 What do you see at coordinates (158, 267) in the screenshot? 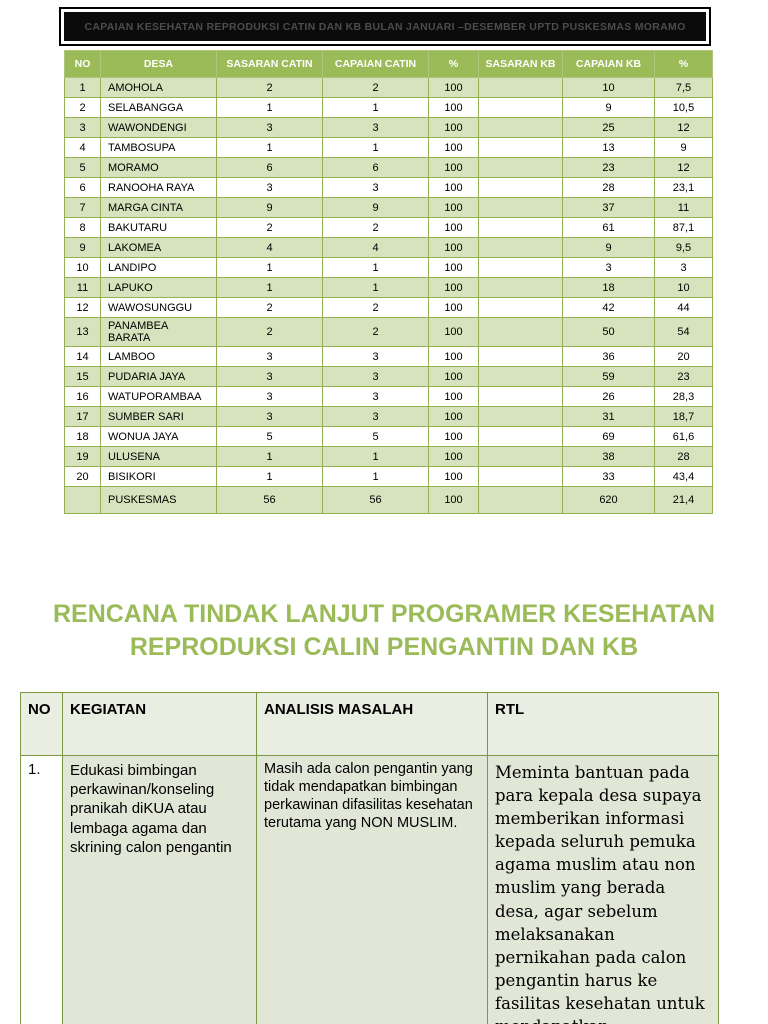
I see `table-cell: LANDIPO` at bounding box center [158, 267].